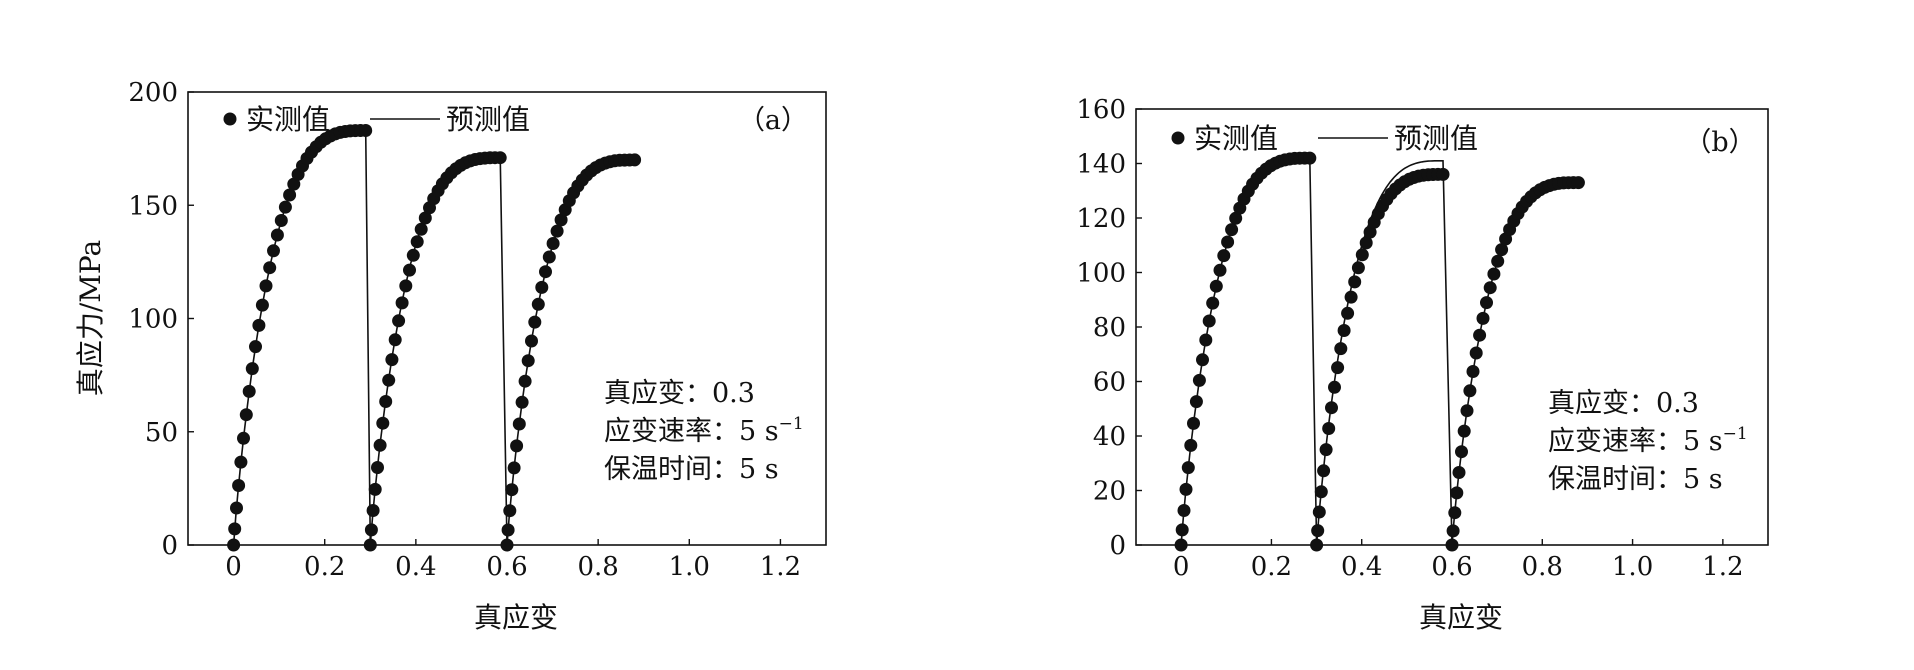  I want to click on x-axis-label-a: 真应变, so click(516, 617).